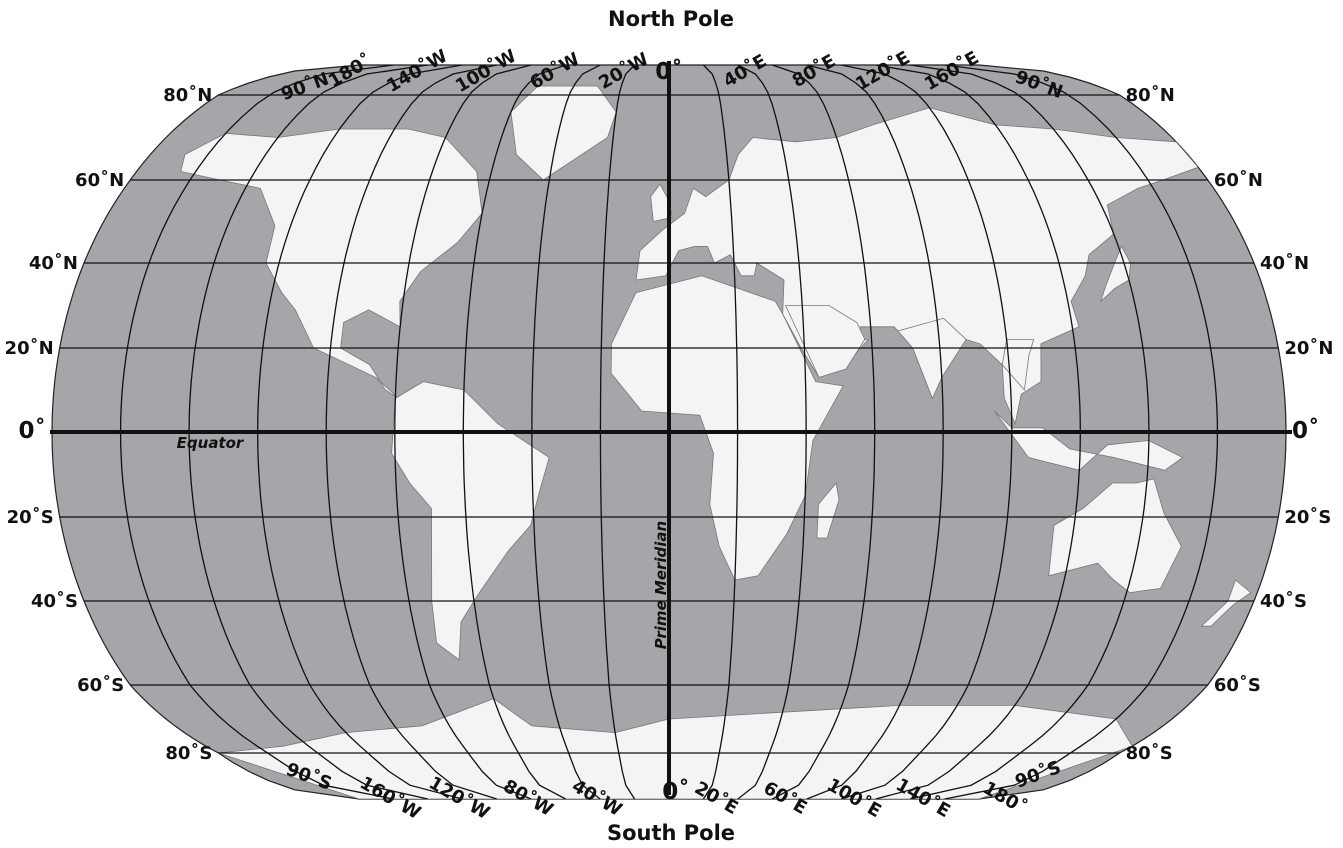  Describe the element at coordinates (828, 510) in the screenshot. I see `land-madagascar` at that location.